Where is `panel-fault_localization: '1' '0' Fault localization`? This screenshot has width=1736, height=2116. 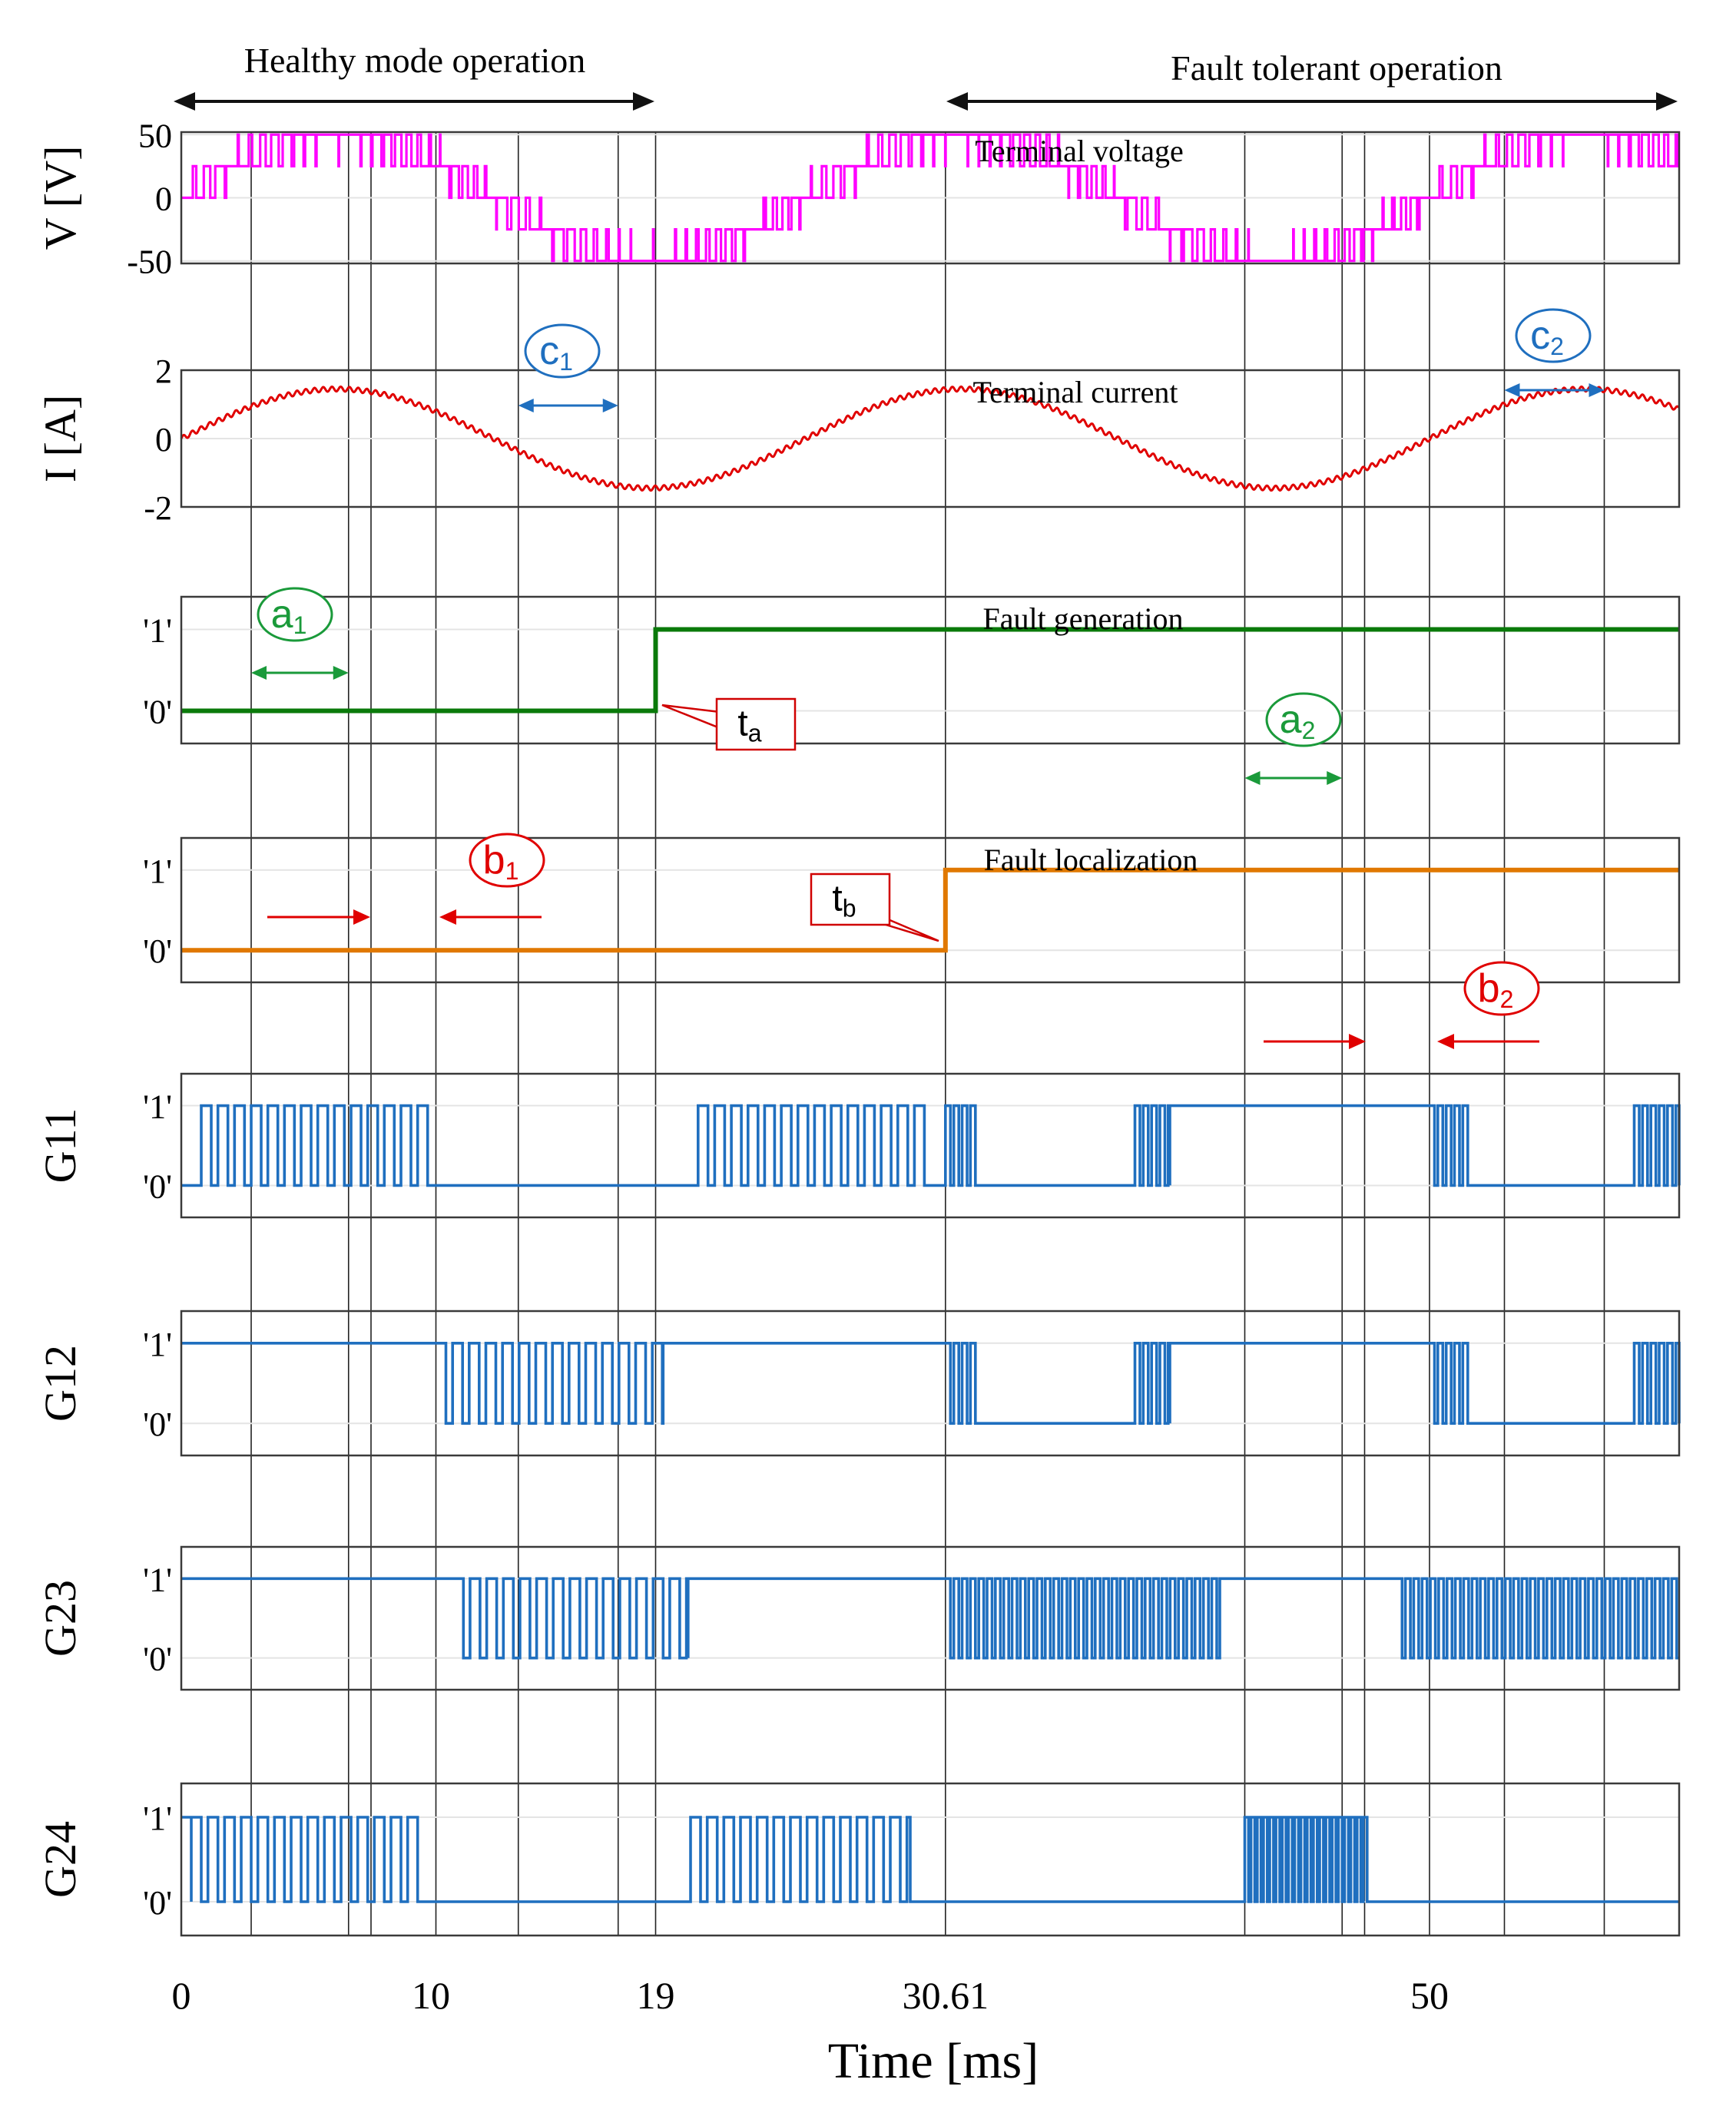 panel-fault_localization: '1' '0' Fault localization is located at coordinates (912, 910).